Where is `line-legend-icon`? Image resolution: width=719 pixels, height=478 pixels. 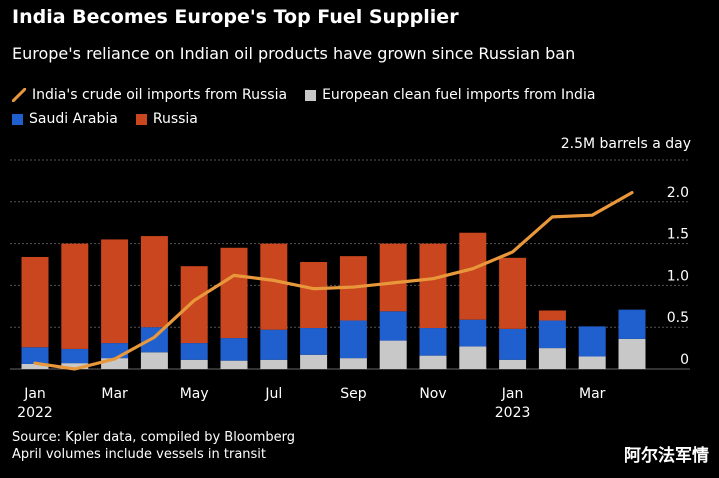
line-legend-icon is located at coordinates (19, 95).